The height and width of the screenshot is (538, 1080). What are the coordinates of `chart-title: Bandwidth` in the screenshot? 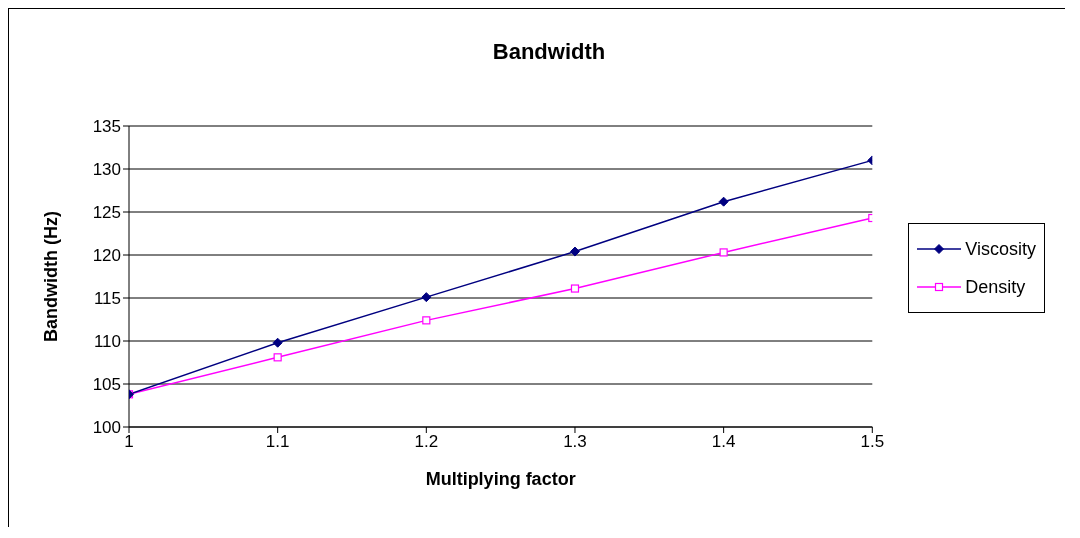 It's located at (549, 51).